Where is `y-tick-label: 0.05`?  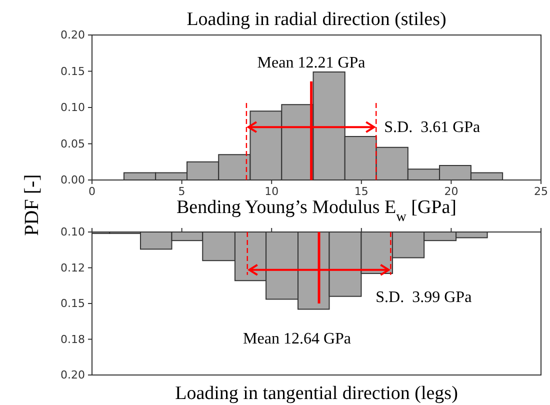
y-tick-label: 0.05 is located at coordinates (72, 143).